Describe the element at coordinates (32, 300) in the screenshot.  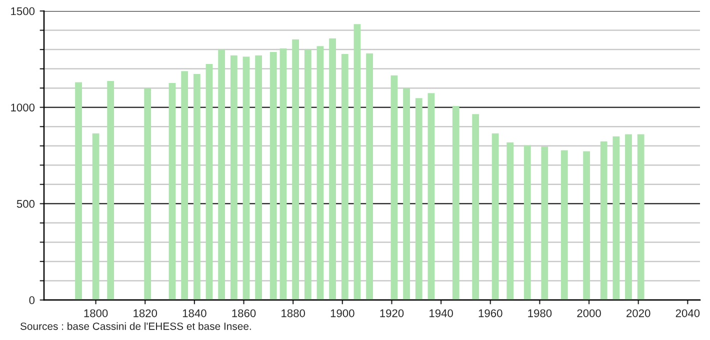
I see `y-tick-label: 0` at that location.